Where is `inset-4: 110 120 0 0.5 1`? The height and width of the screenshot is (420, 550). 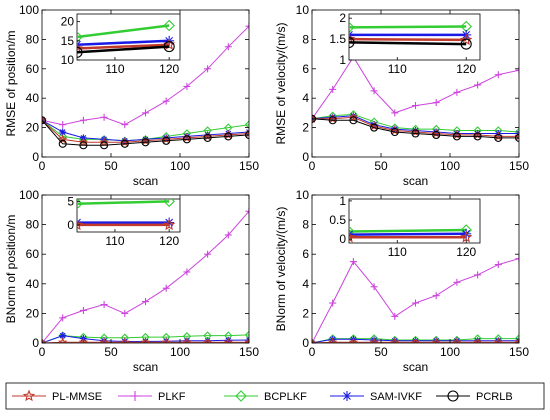
inset-4: 110 120 0 0.5 1 is located at coordinates (405, 226).